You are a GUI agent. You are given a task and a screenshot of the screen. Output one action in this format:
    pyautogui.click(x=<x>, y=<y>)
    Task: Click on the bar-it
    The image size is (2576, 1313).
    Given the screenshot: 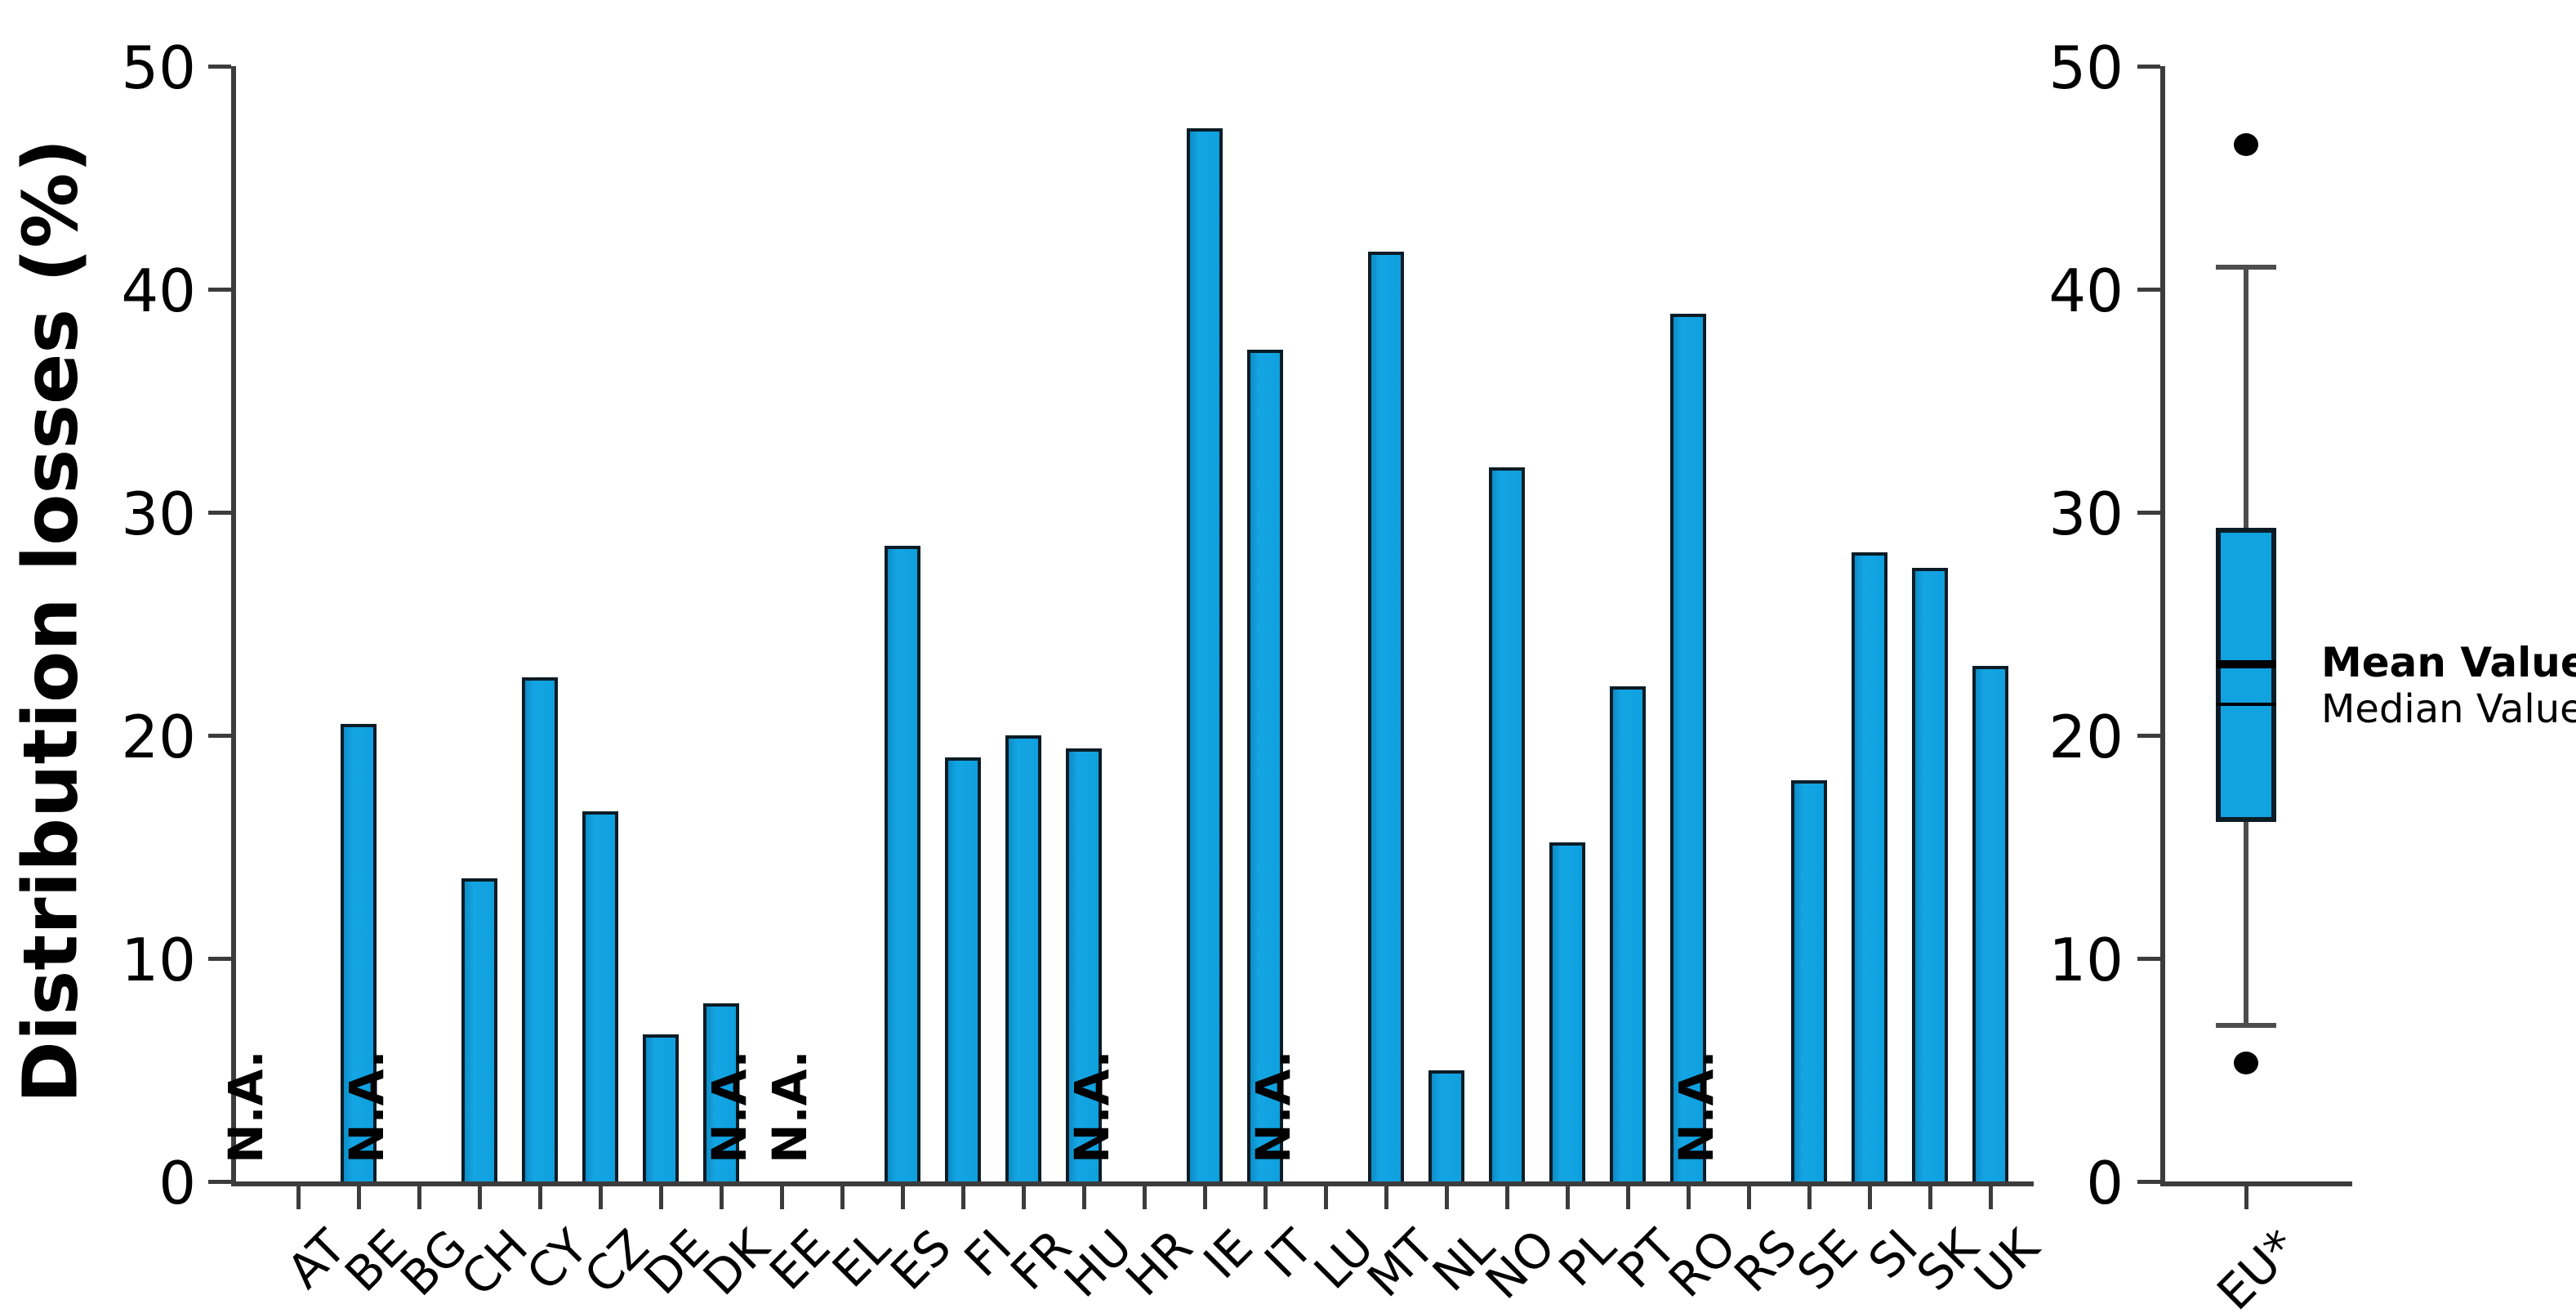 What is the action you would take?
    pyautogui.click(x=1265, y=765)
    